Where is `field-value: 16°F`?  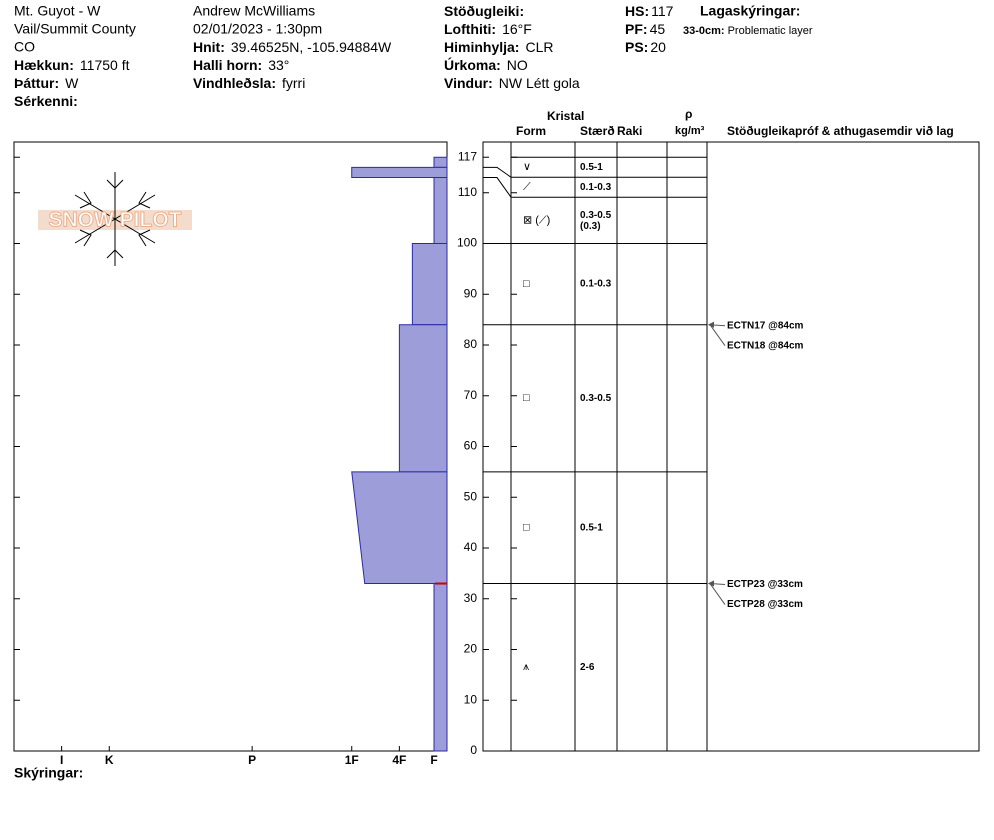 field-value: 16°F is located at coordinates (517, 29).